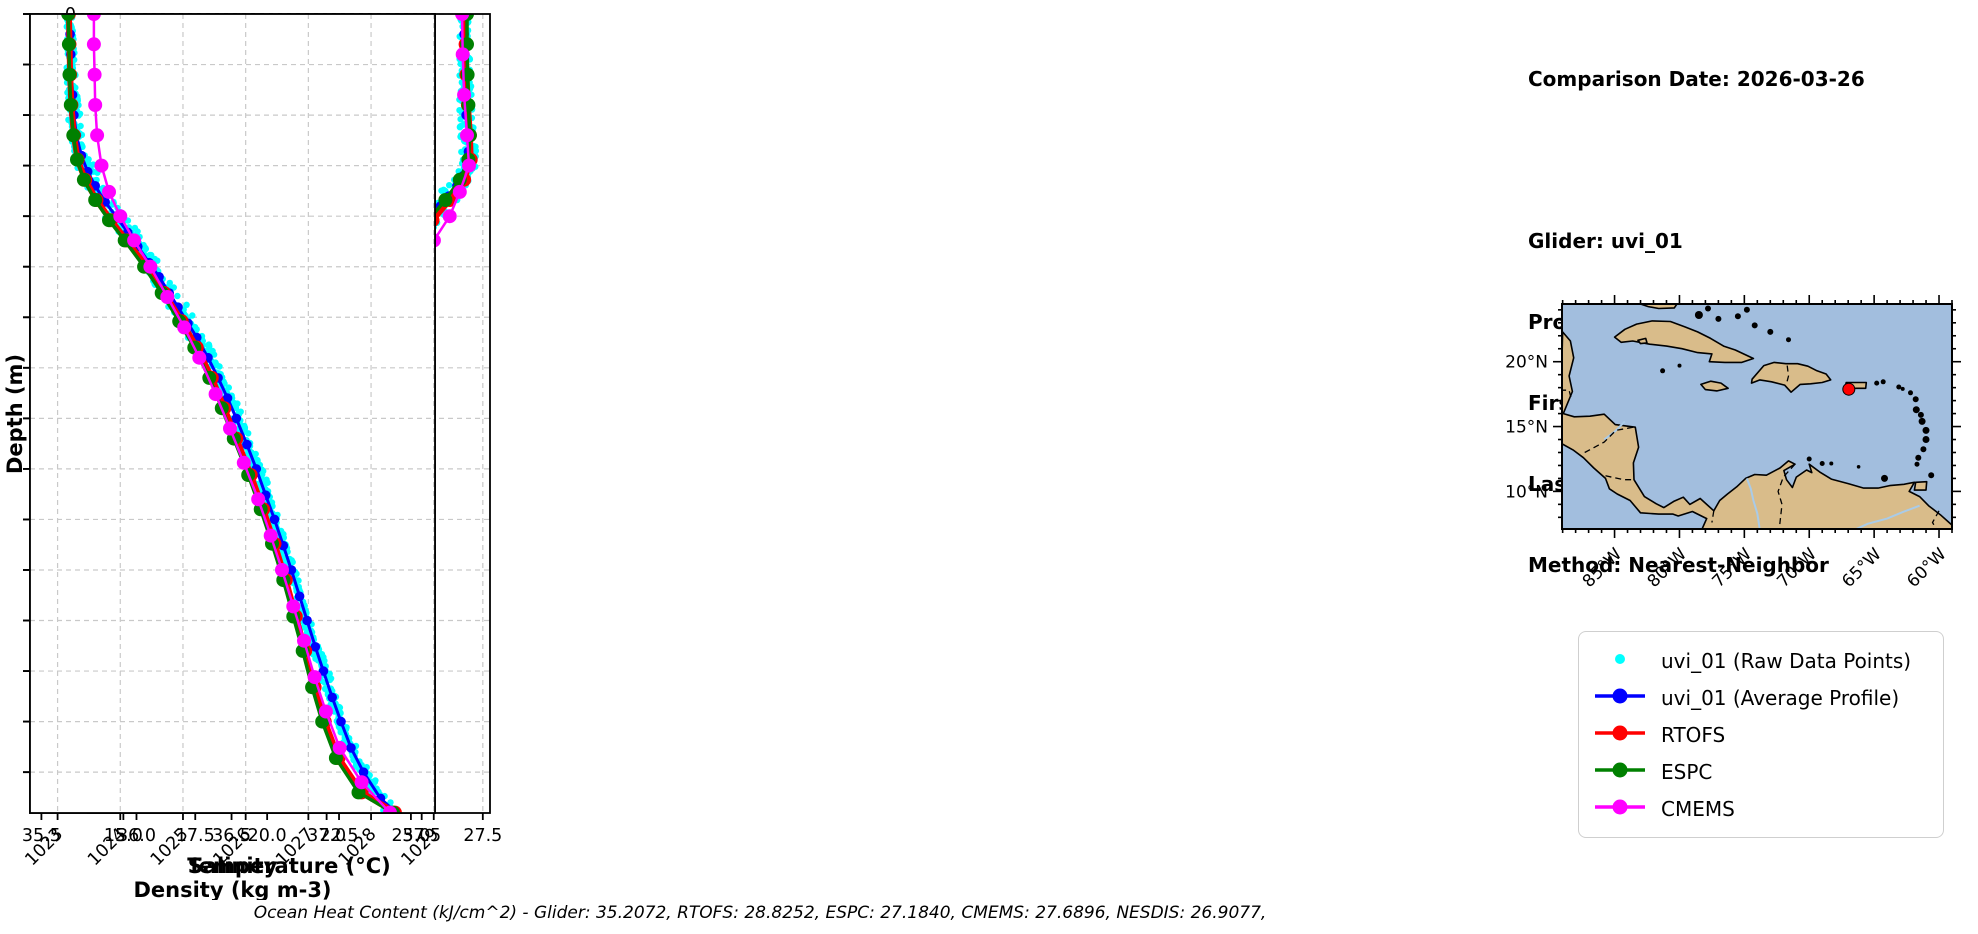 Image resolution: width=1978 pixels, height=934 pixels. Describe the element at coordinates (231, 836) in the screenshot. I see `x-tick-label: 36.5` at that location.